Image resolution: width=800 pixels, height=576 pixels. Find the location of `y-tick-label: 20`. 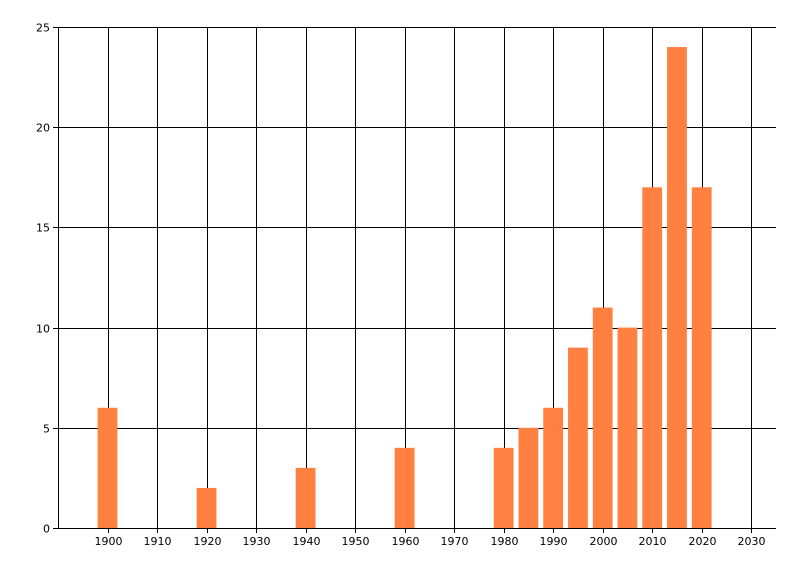

y-tick-label: 20 is located at coordinates (43, 128).